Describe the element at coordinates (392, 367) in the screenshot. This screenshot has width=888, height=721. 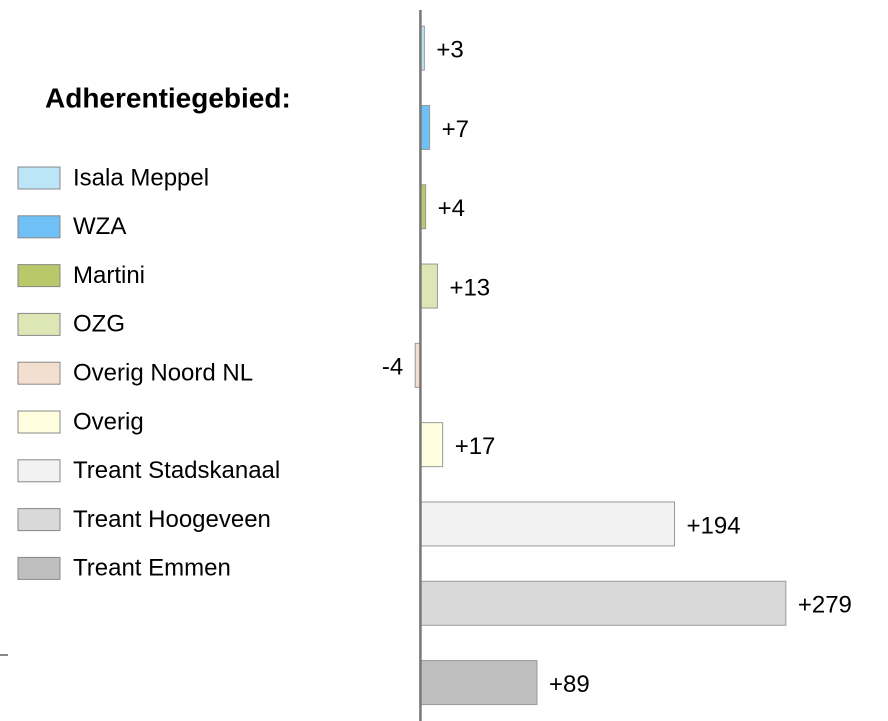
I see `value-label: -4` at that location.